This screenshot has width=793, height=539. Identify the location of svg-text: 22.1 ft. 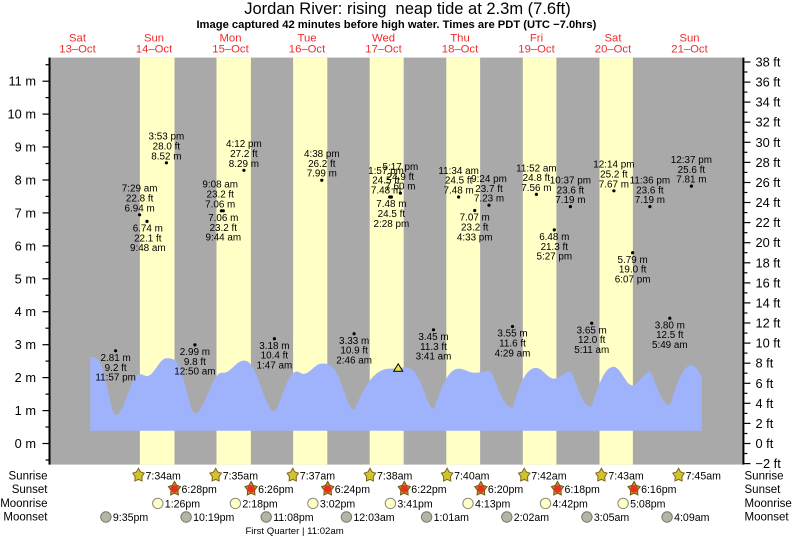
(148, 238).